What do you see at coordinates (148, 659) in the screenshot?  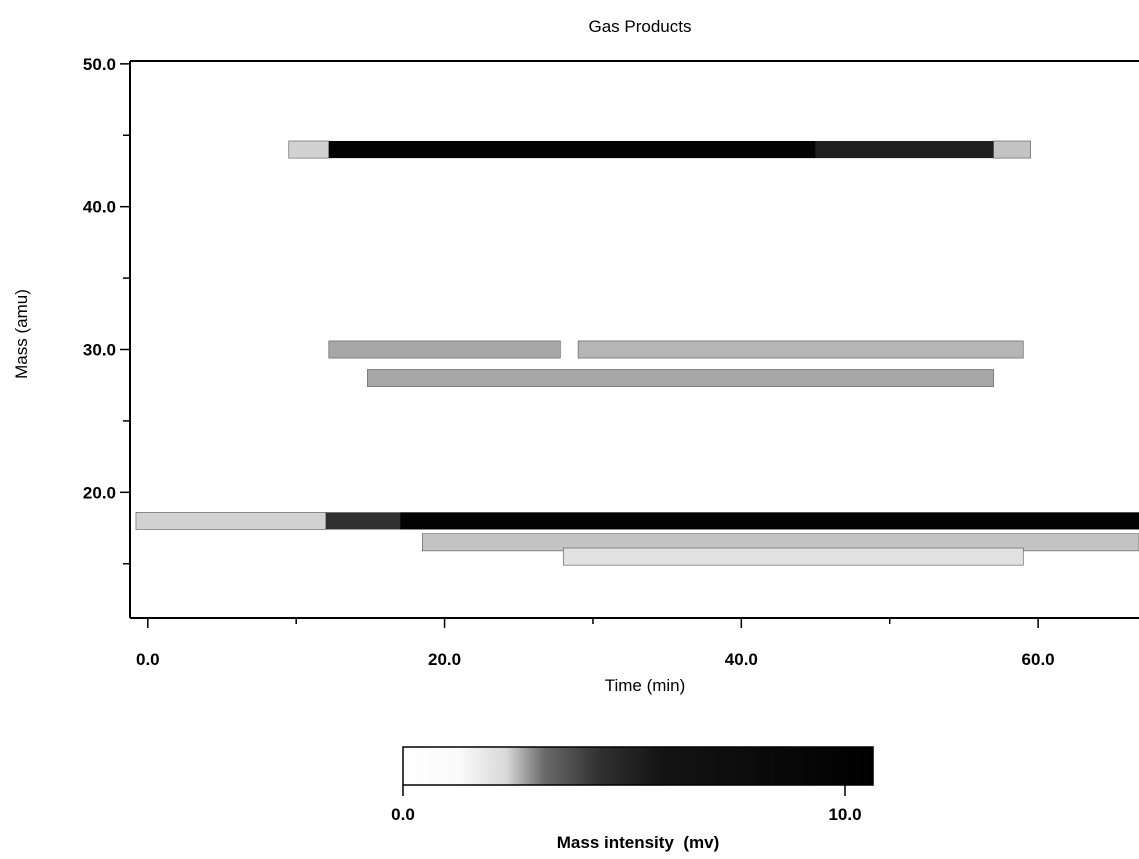 I see `x-tick-label: 0.0` at bounding box center [148, 659].